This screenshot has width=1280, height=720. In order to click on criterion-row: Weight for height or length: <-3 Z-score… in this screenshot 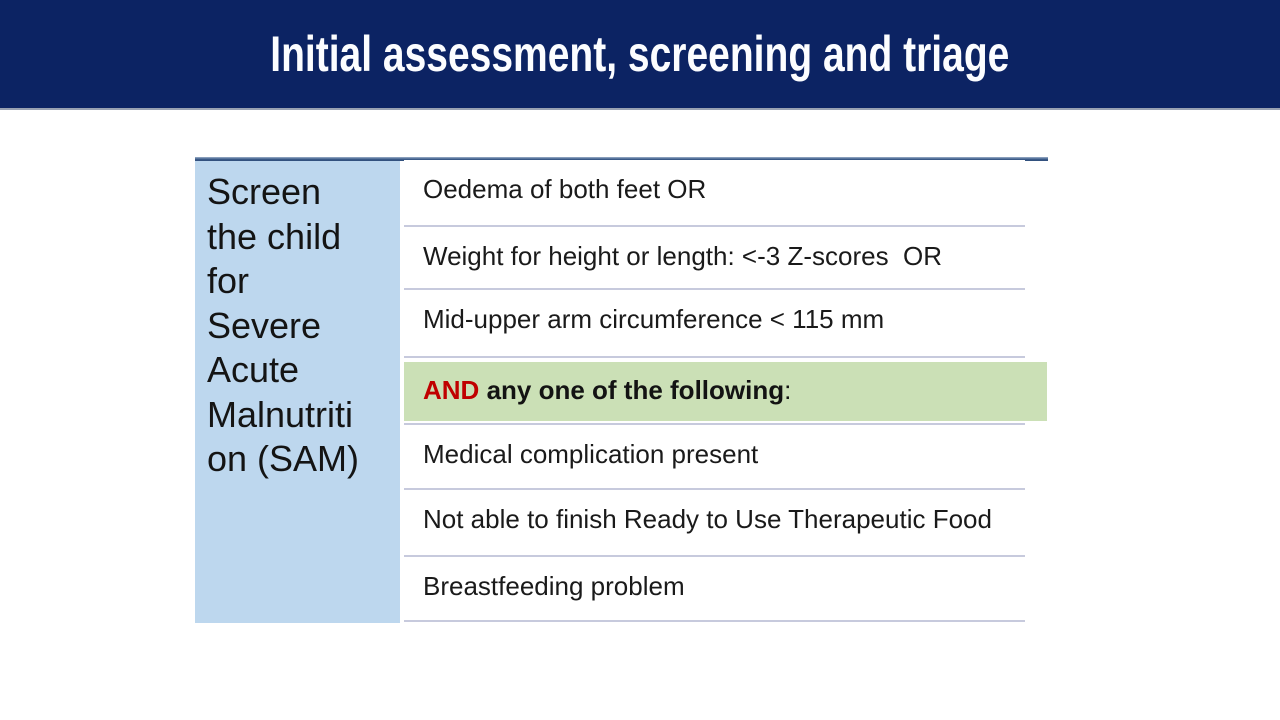, I will do `click(714, 258)`.